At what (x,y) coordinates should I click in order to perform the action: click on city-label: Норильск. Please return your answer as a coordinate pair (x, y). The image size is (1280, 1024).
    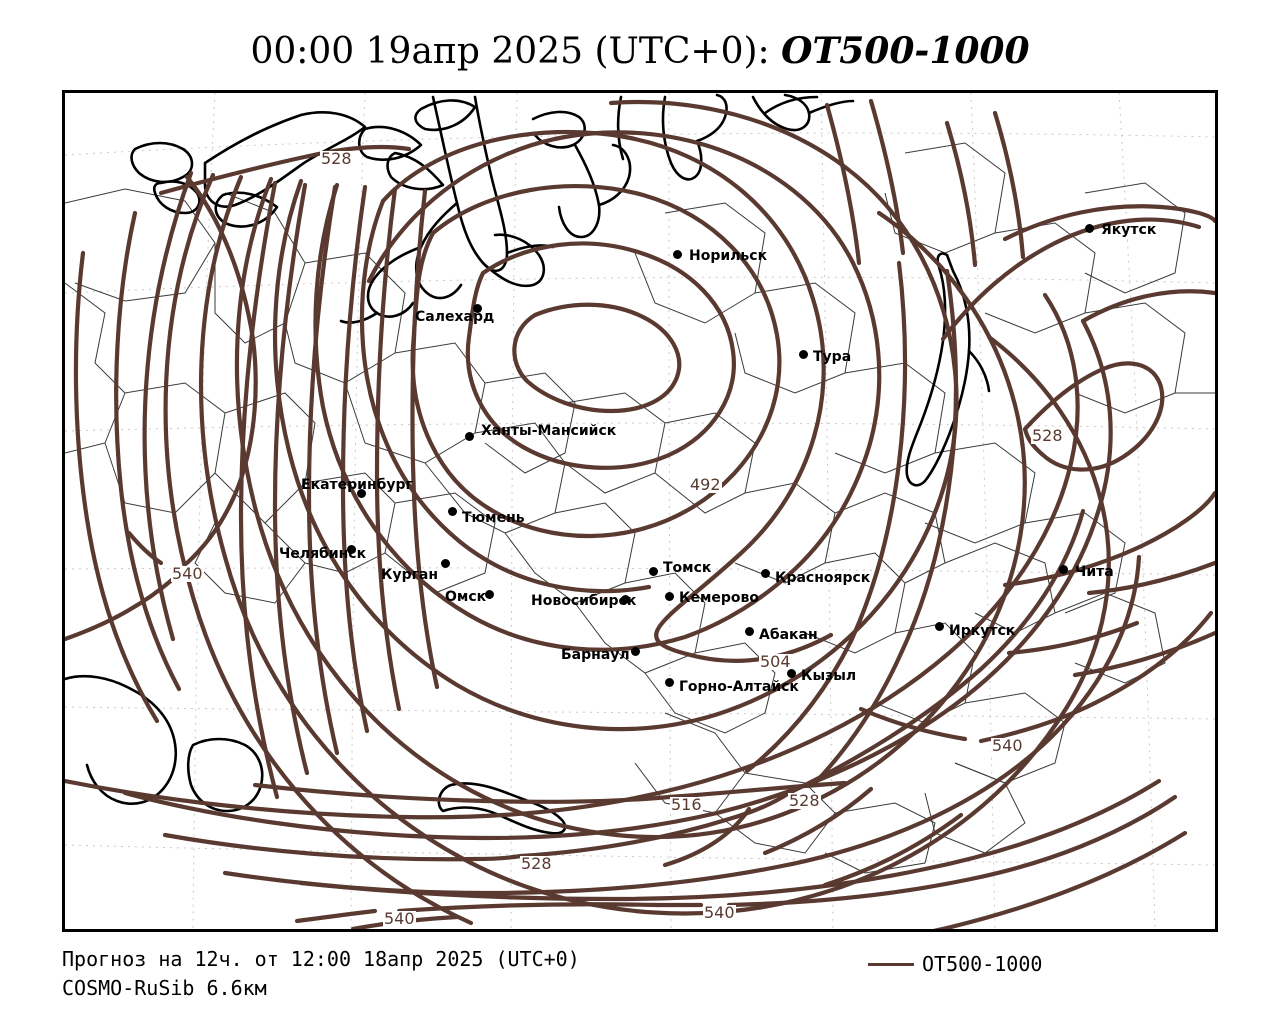
    Looking at the image, I should click on (728, 256).